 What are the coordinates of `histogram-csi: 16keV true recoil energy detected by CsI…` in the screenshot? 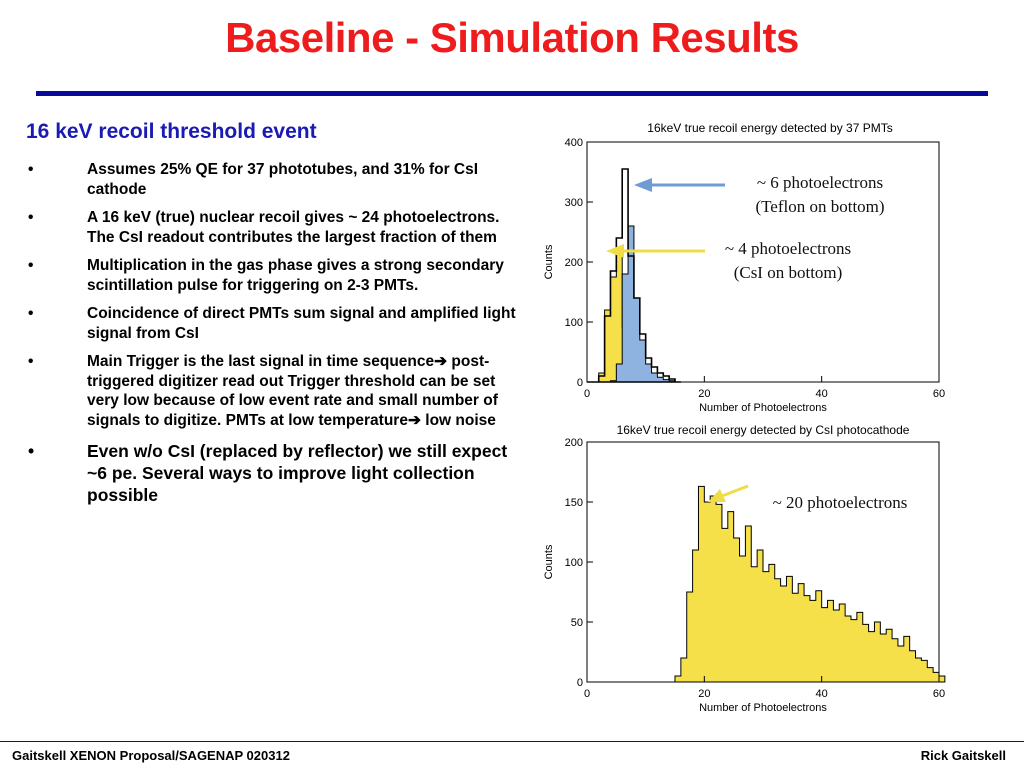 It's located at (744, 568).